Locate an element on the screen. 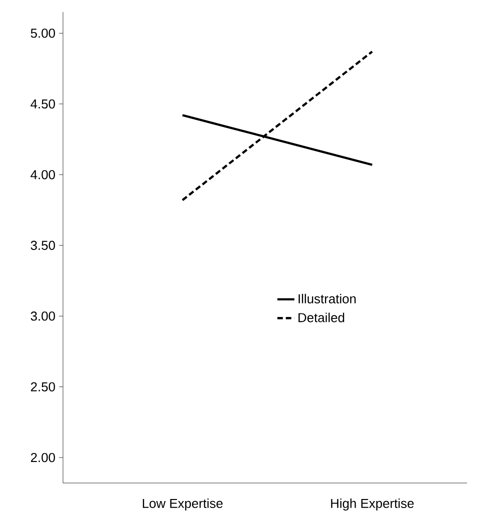 The height and width of the screenshot is (524, 485). legend-label: Detailed is located at coordinates (321, 317).